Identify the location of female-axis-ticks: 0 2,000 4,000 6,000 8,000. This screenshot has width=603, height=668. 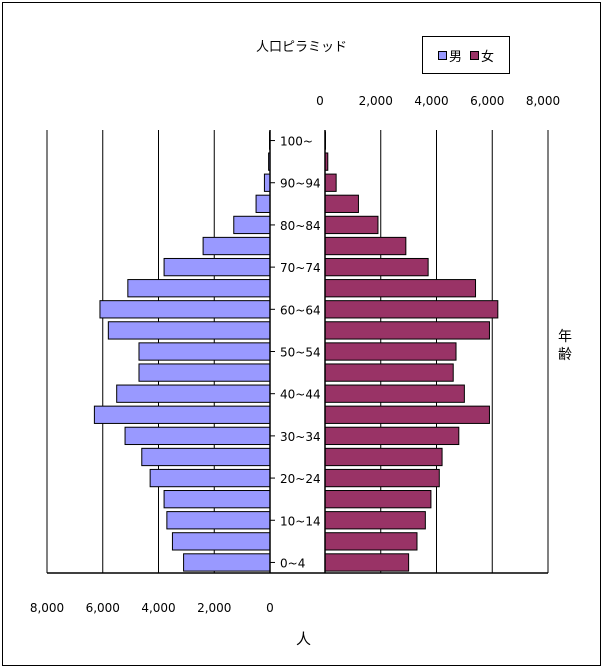
(438, 101).